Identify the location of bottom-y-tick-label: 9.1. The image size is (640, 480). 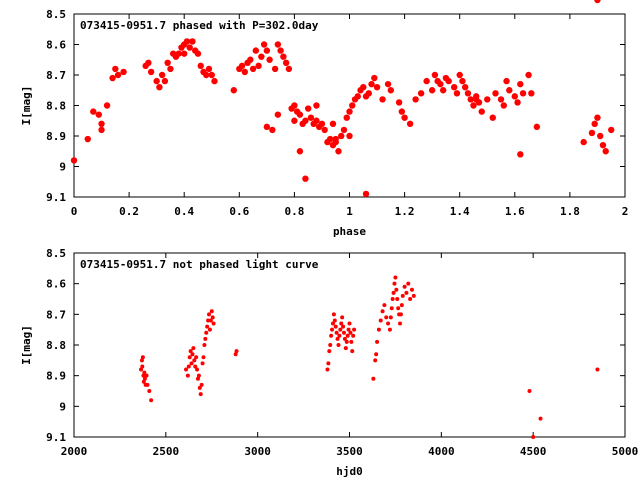
(56, 437).